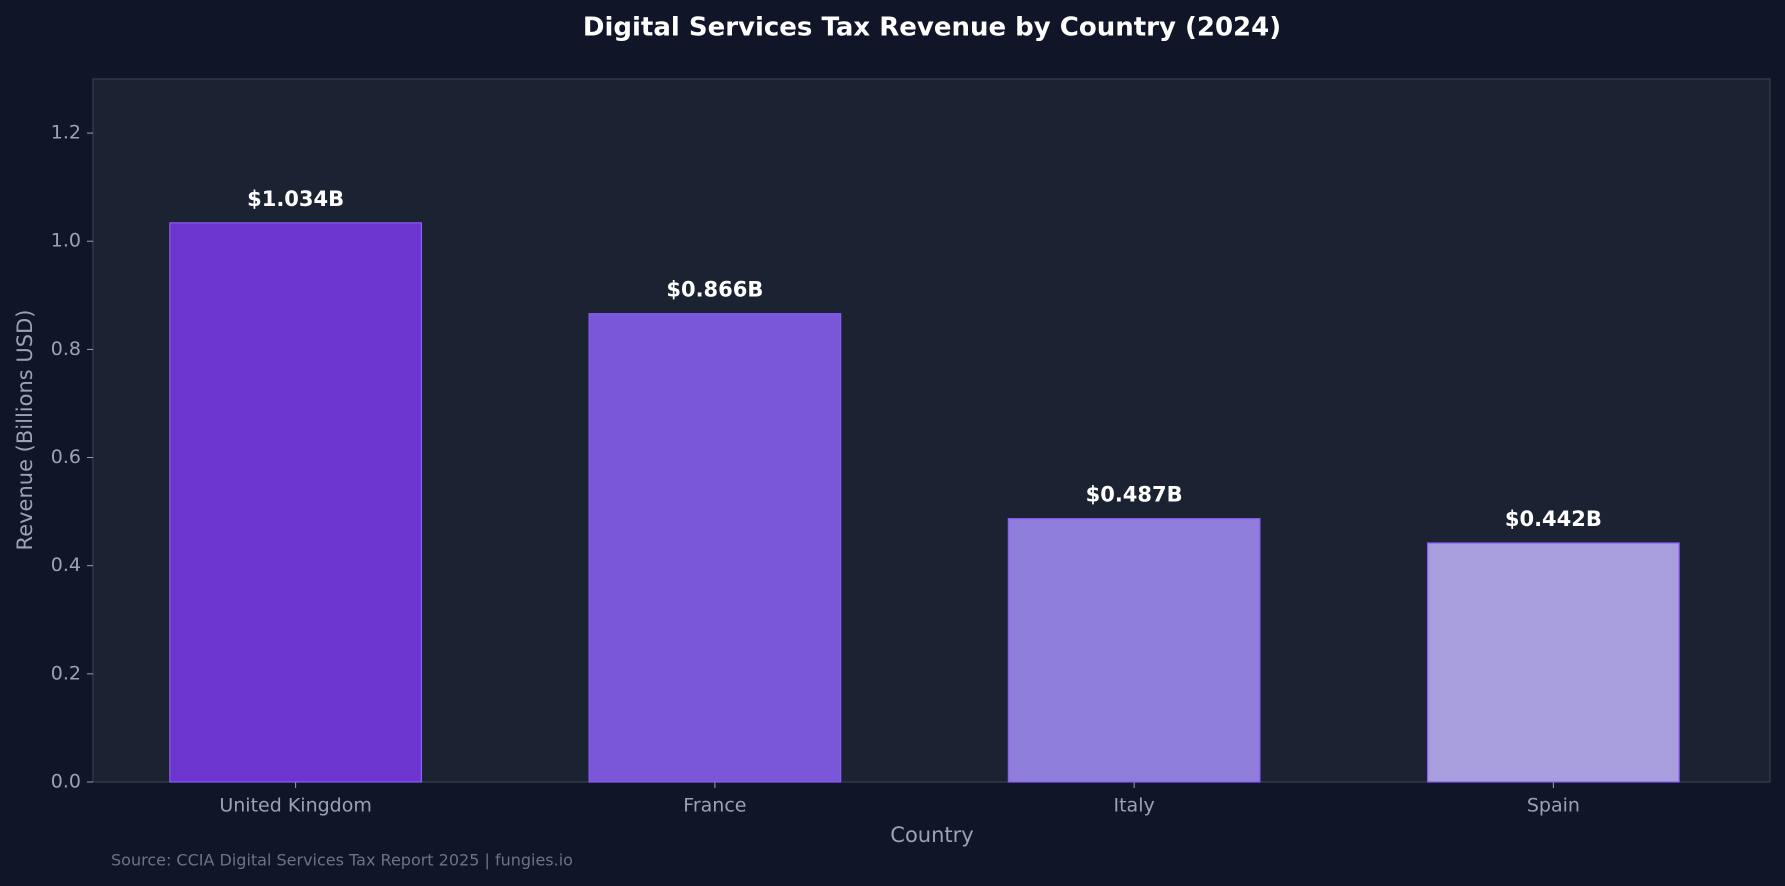  I want to click on y-tick-label: 0.4, so click(66, 565).